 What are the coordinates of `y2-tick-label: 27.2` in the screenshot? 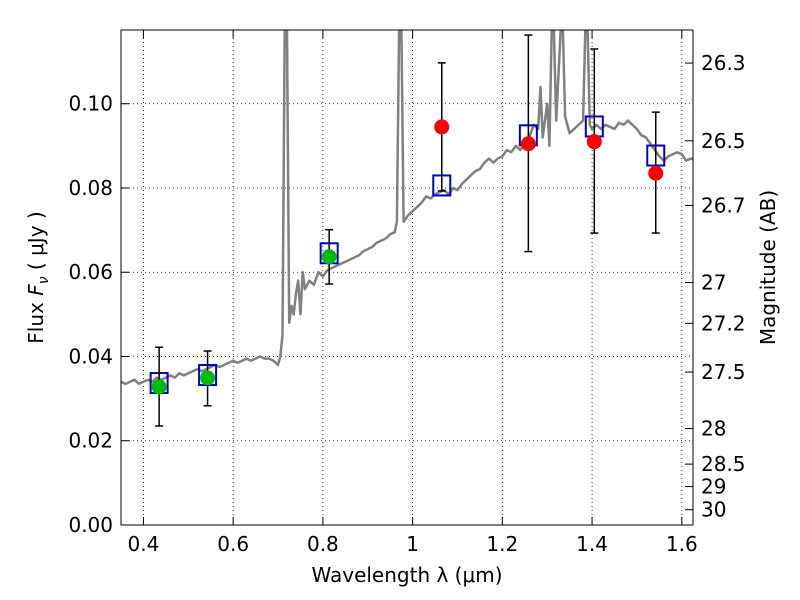 It's located at (723, 323).